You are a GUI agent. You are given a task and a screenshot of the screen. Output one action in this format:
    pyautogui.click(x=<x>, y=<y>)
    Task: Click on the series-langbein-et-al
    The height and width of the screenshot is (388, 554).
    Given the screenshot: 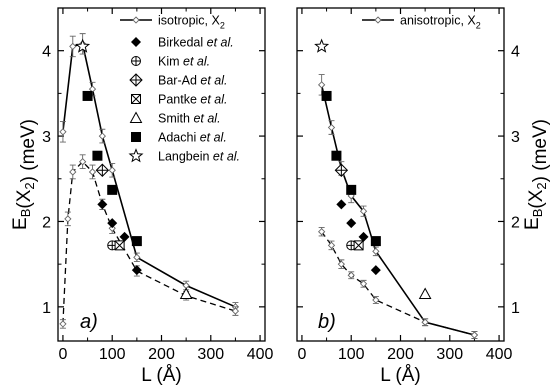 What is the action you would take?
    pyautogui.click(x=322, y=45)
    